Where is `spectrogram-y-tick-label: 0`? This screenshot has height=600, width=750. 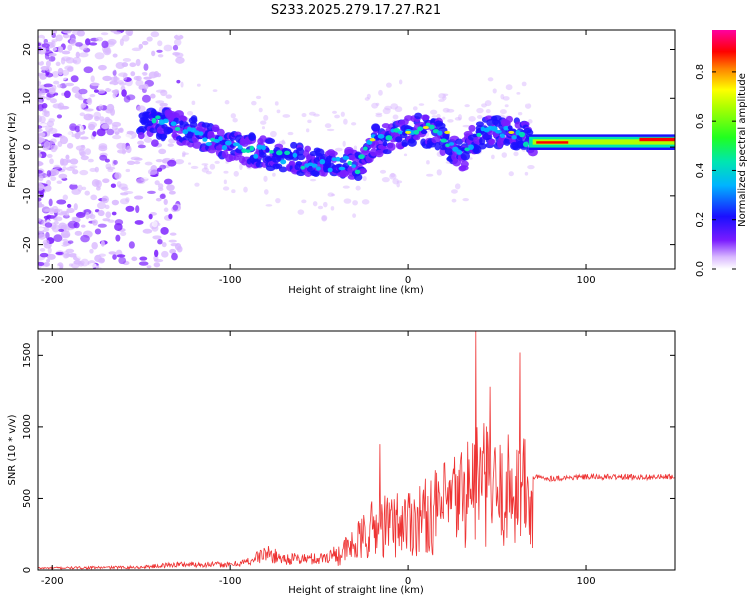 spectrogram-y-tick-label: 0 is located at coordinates (27, 147).